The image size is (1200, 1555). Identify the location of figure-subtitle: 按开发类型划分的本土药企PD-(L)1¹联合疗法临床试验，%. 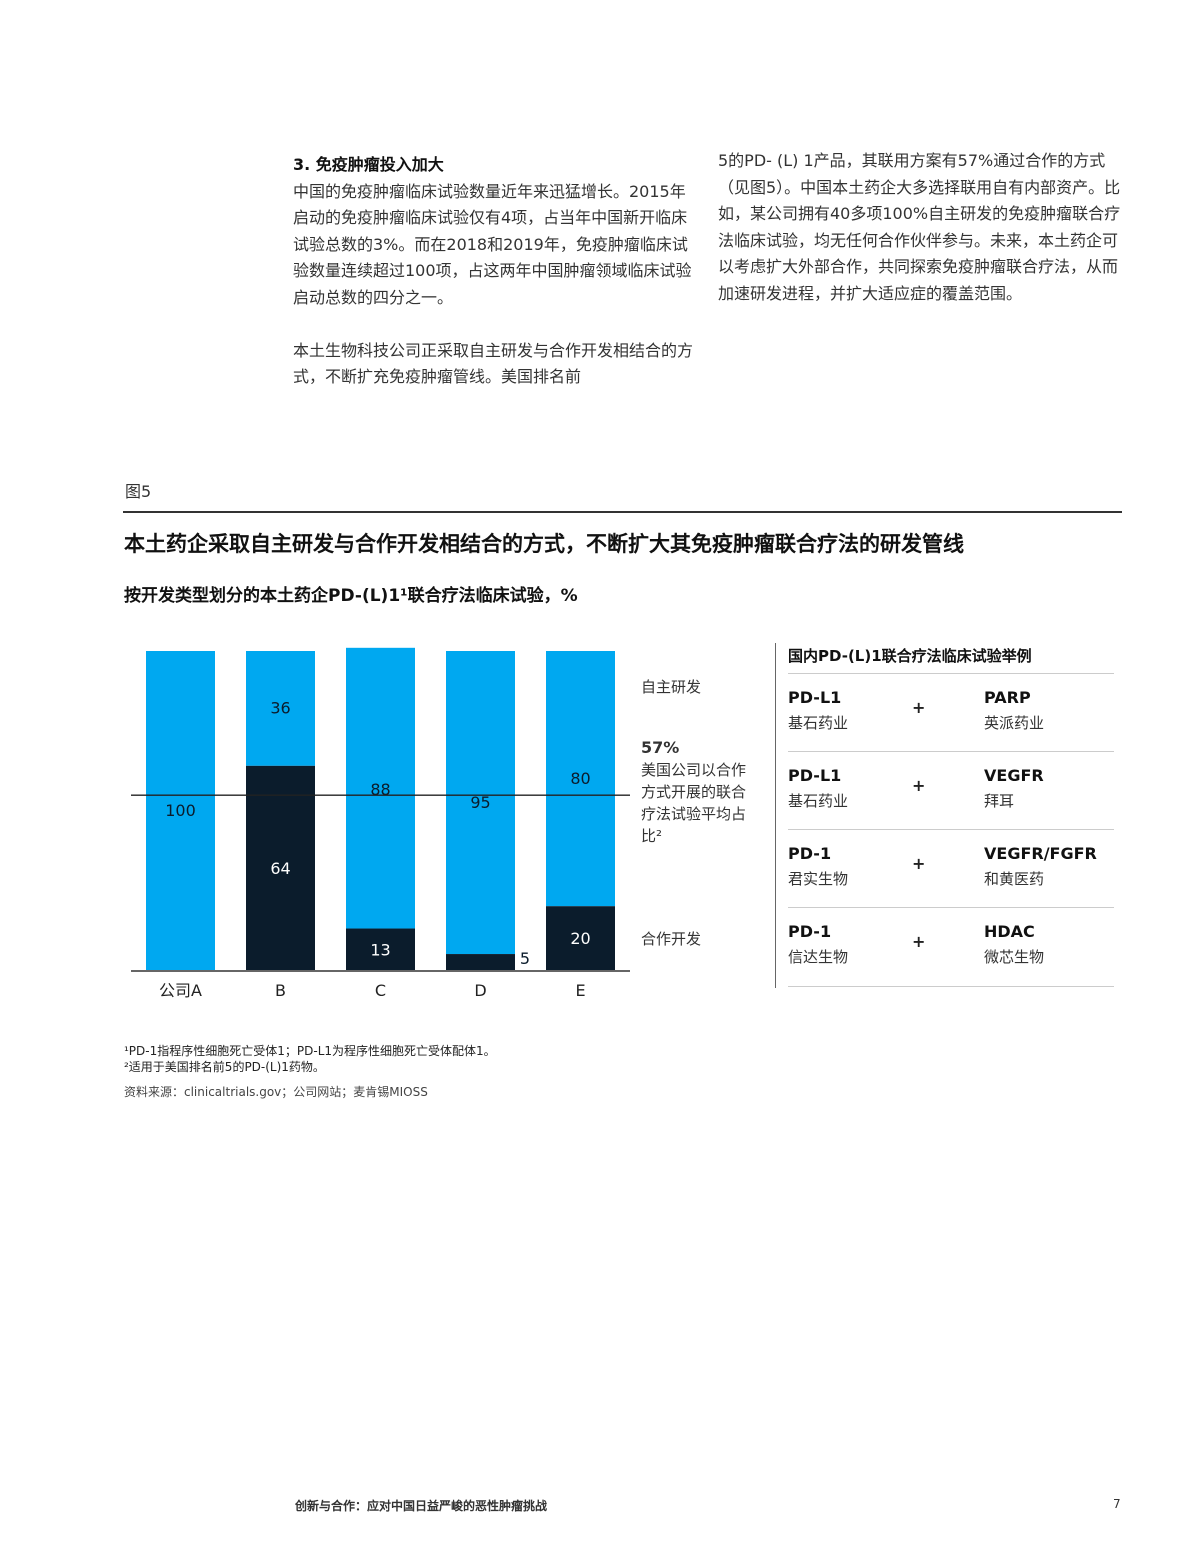
(351, 596).